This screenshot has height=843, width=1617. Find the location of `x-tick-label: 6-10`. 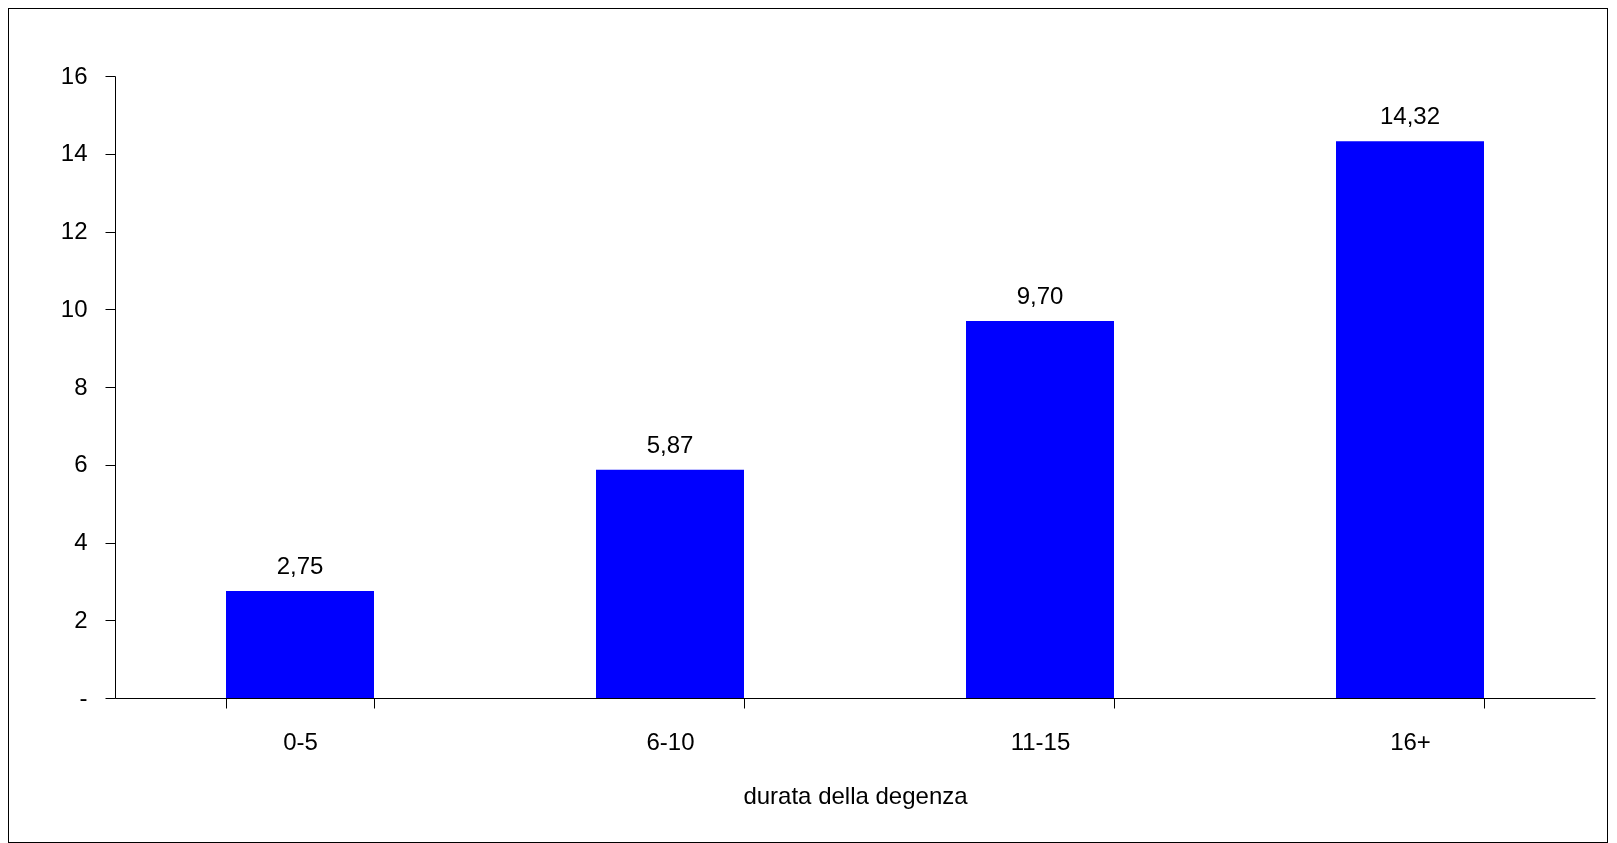

x-tick-label: 6-10 is located at coordinates (670, 741).